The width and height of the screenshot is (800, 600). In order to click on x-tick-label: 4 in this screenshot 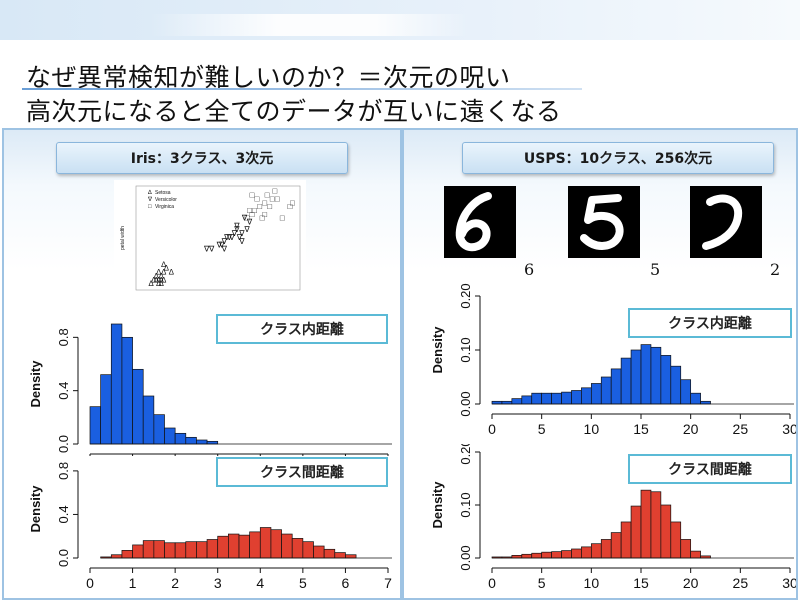, I will do `click(260, 583)`.